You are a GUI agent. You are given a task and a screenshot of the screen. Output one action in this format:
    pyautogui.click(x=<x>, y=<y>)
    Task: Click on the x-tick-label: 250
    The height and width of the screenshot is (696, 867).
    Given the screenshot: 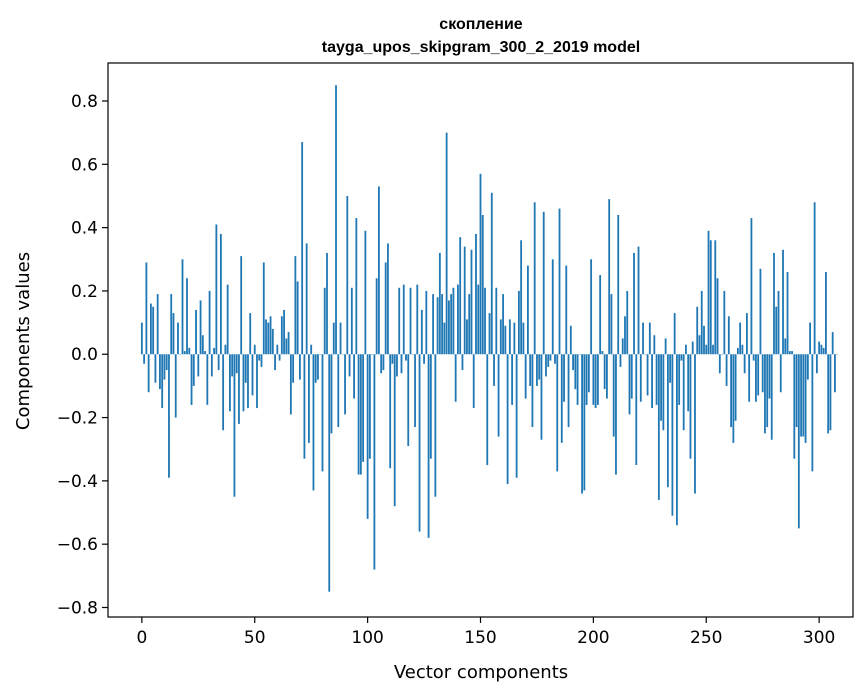 What is the action you would take?
    pyautogui.click(x=706, y=638)
    